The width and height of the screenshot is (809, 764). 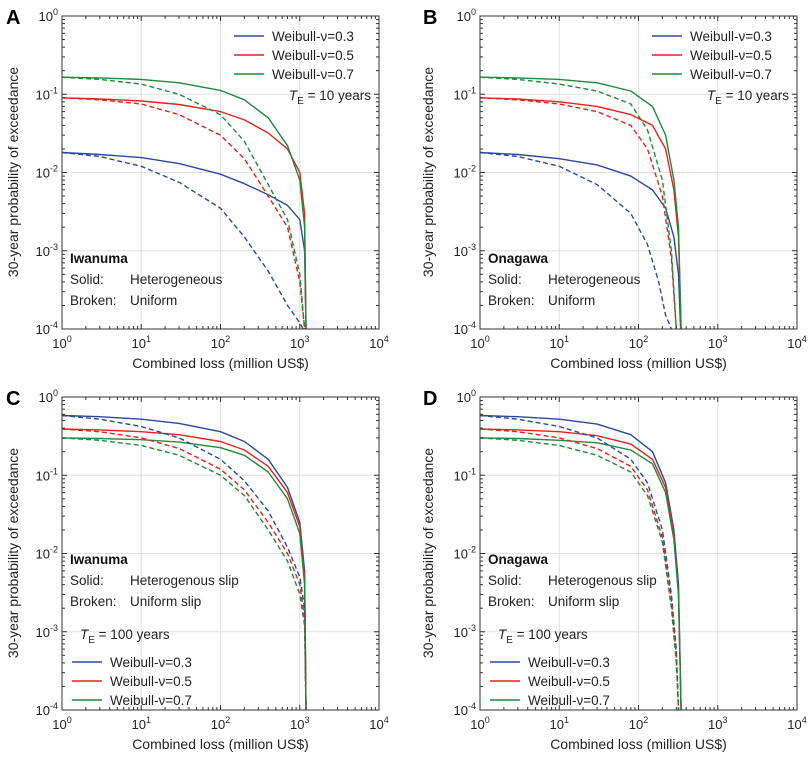 What do you see at coordinates (13, 172) in the screenshot?
I see `panel-a-ylabel: 30-year probability of exceedance` at bounding box center [13, 172].